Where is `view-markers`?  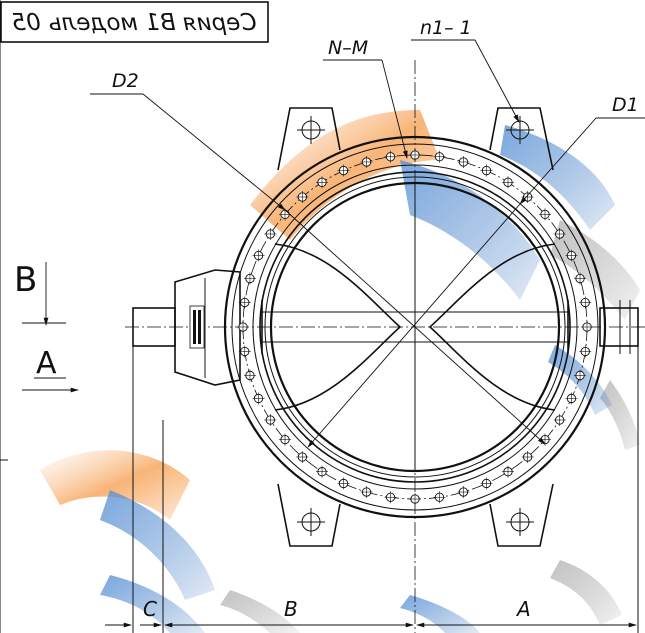 view-markers is located at coordinates (50, 327).